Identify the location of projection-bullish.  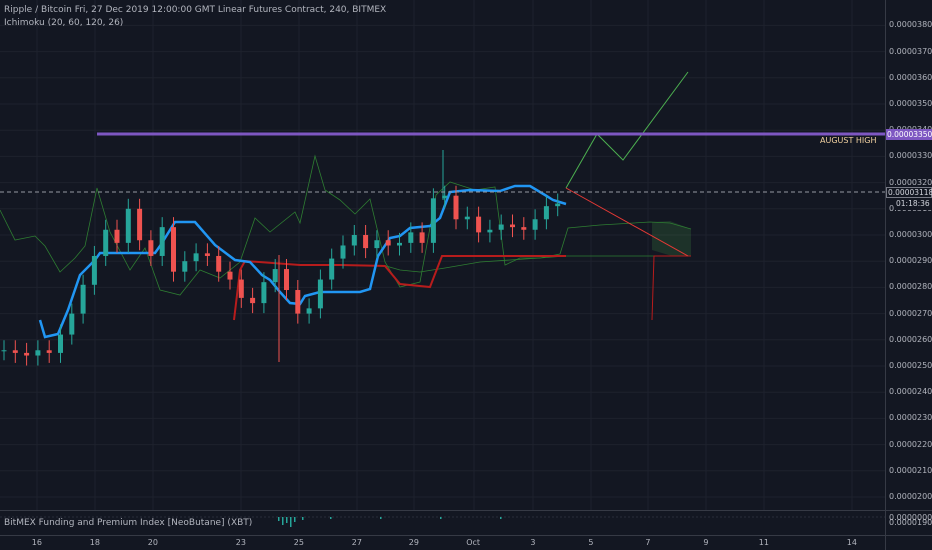
(627, 130).